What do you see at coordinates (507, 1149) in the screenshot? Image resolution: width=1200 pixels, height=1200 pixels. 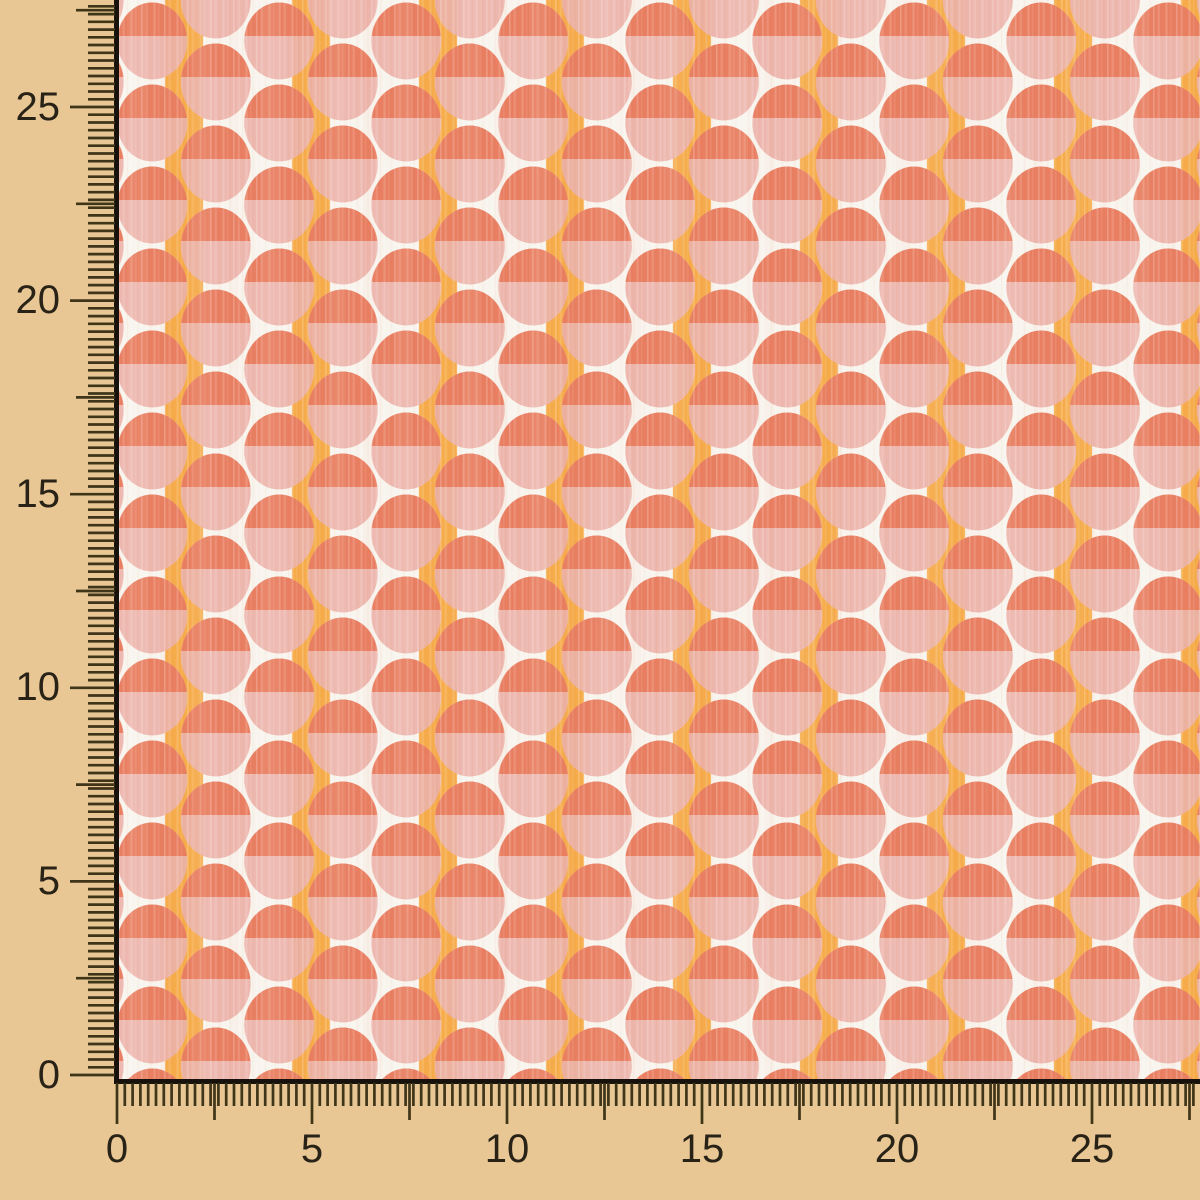 I see `bottom-ruler-label: 10` at bounding box center [507, 1149].